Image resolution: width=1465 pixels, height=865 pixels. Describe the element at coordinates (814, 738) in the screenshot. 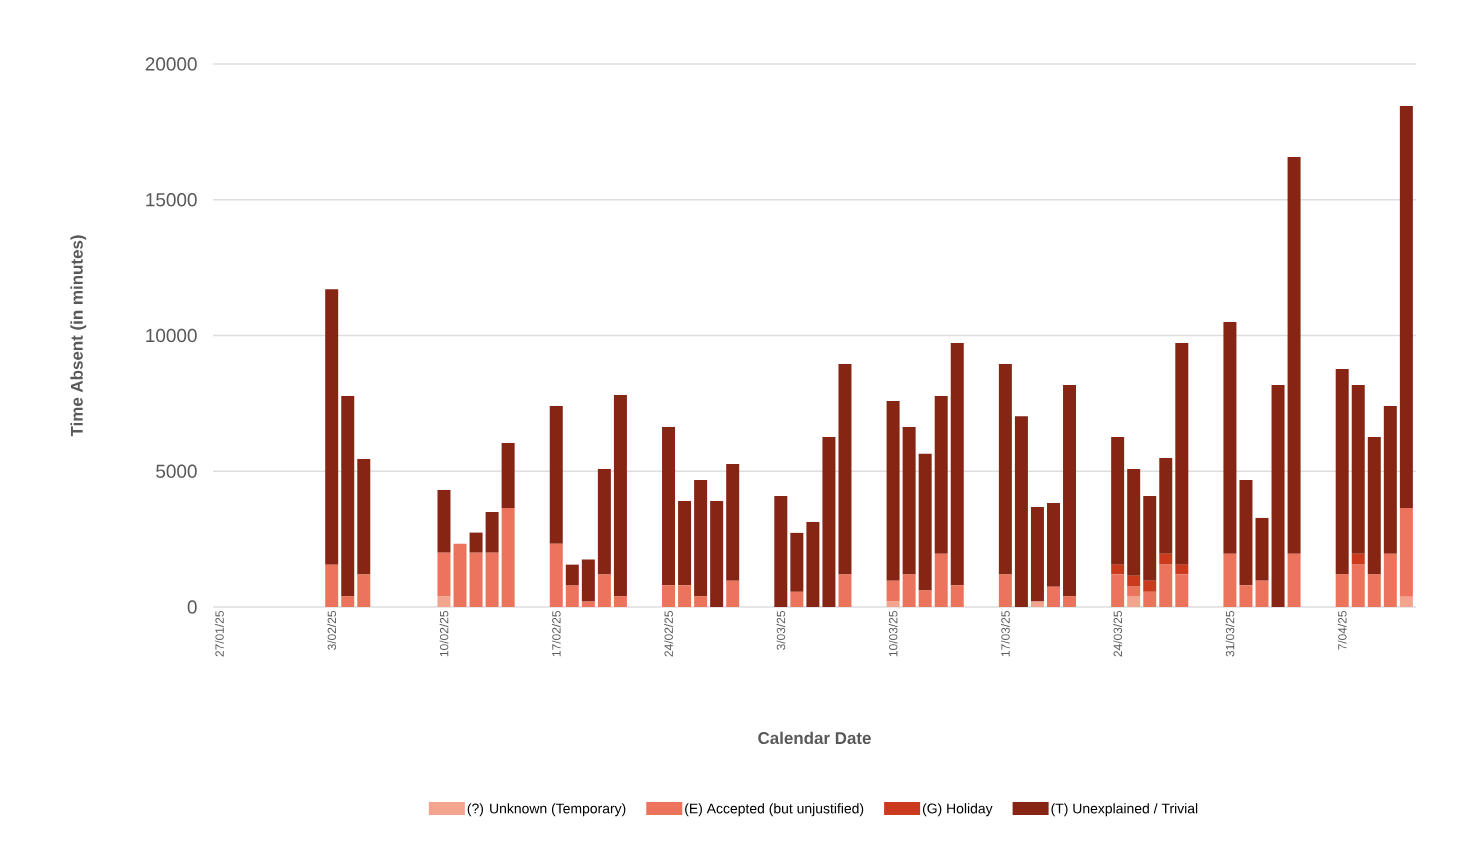

I see `x-axis-title: Calendar Date` at that location.